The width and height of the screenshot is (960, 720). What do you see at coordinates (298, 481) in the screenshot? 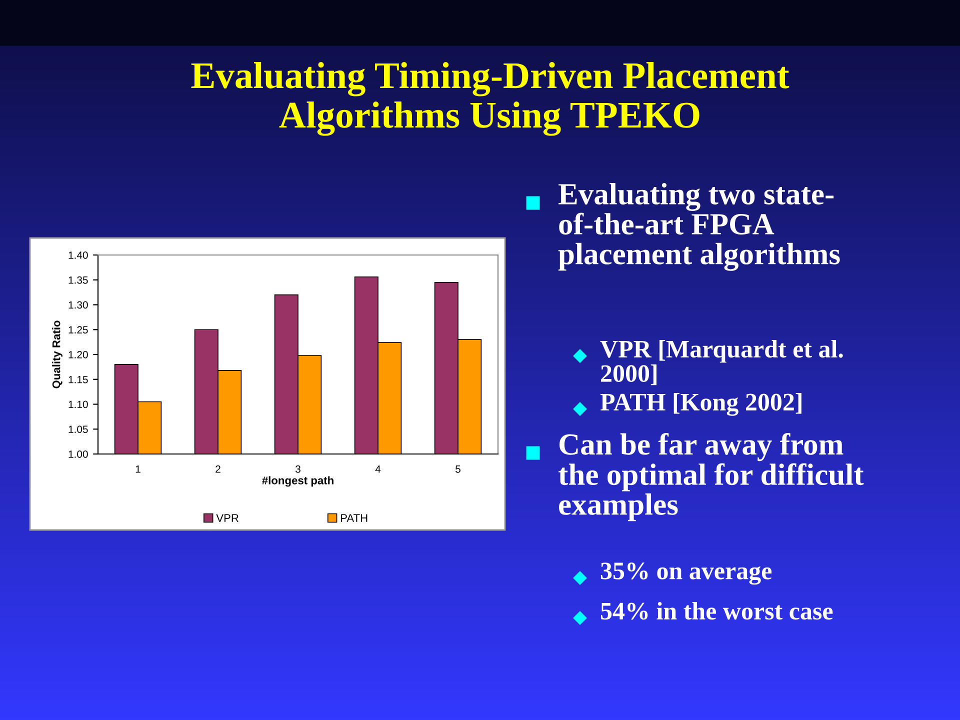
I see `x-axis-title: #longest path` at bounding box center [298, 481].